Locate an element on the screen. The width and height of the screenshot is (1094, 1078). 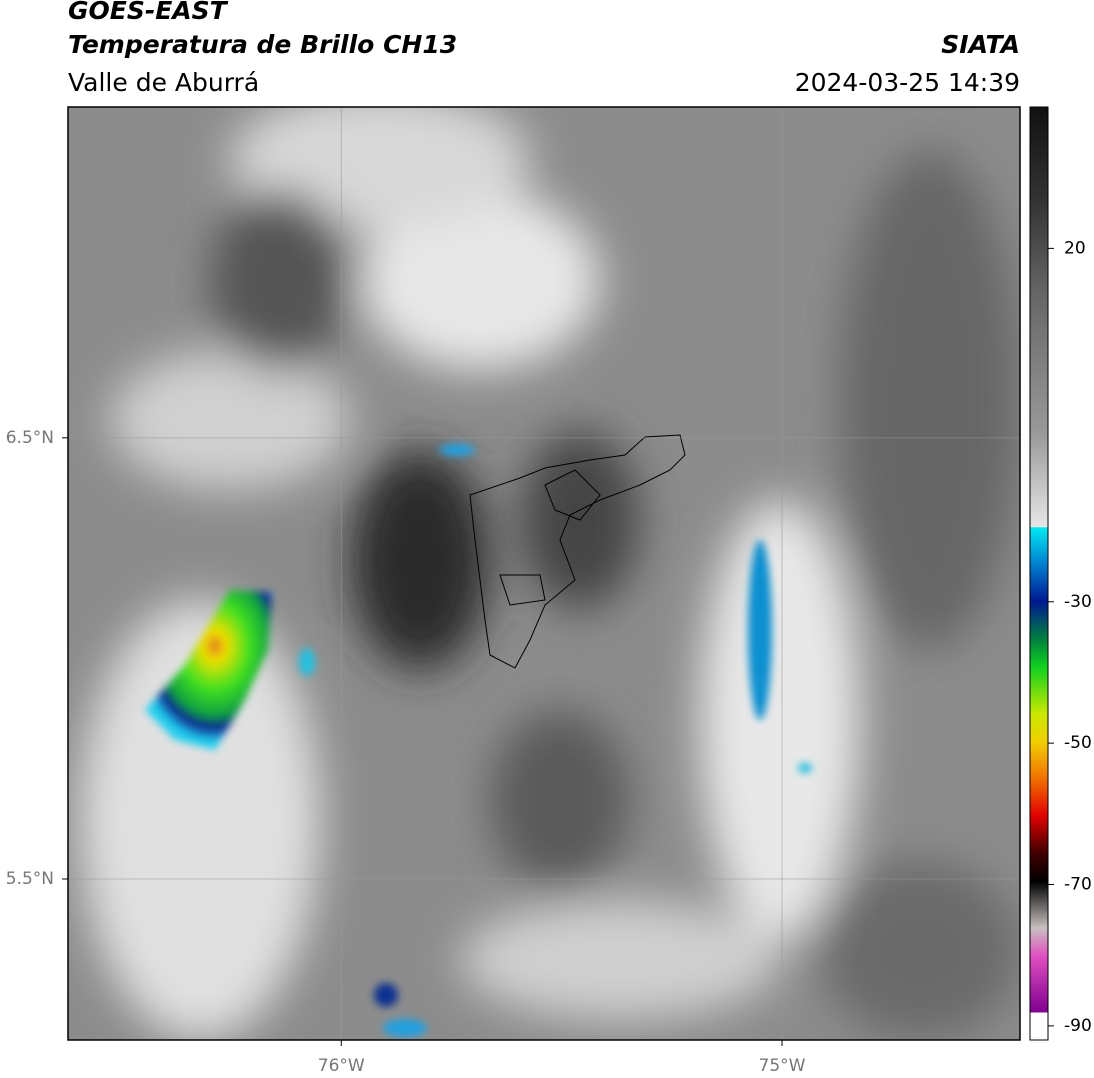
lon-label: 75°W is located at coordinates (782, 1066).